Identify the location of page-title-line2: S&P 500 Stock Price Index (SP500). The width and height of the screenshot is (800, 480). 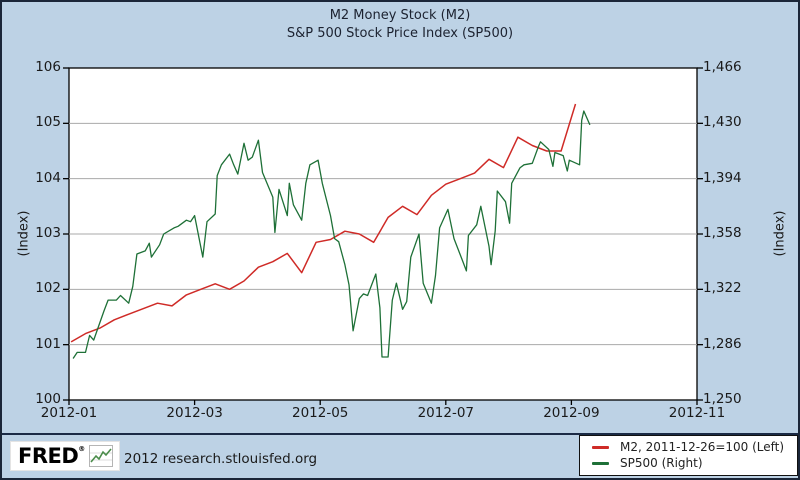
(400, 33).